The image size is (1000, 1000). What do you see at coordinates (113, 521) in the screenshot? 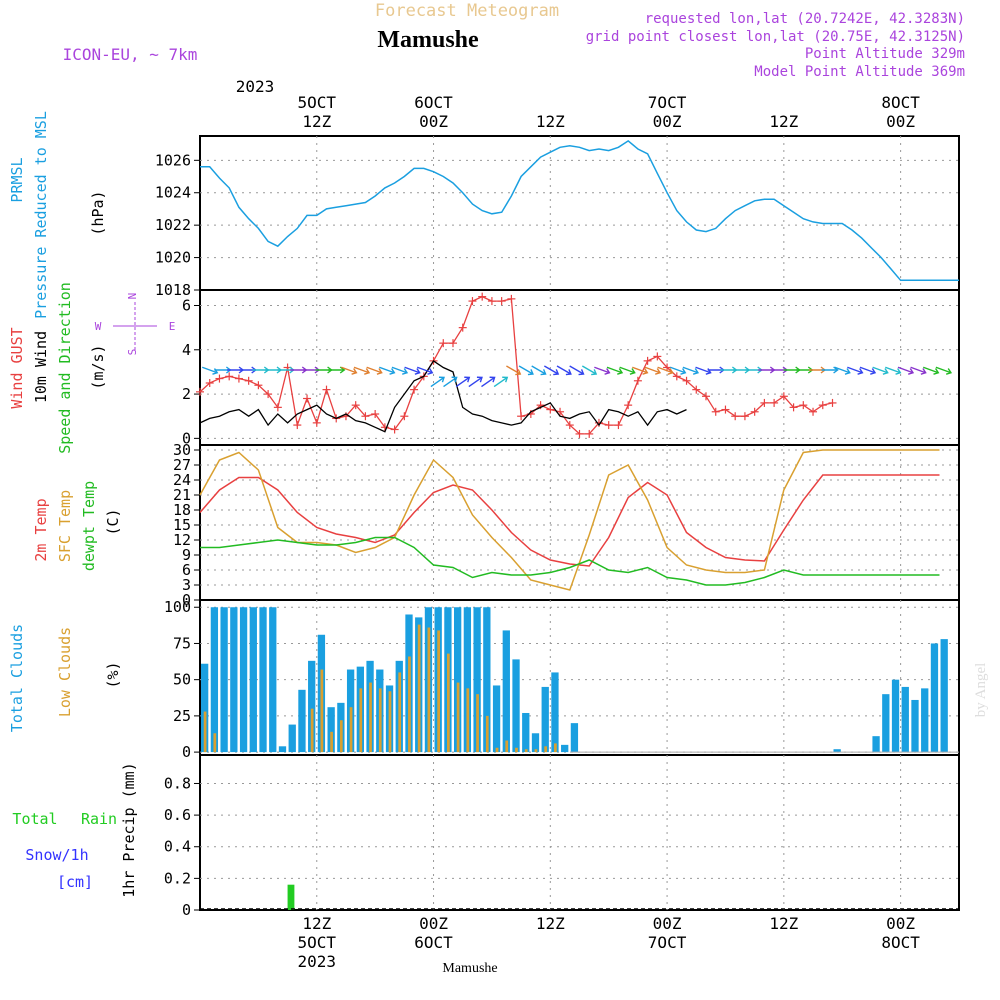
I see `temp-unit: (C)` at bounding box center [113, 521].